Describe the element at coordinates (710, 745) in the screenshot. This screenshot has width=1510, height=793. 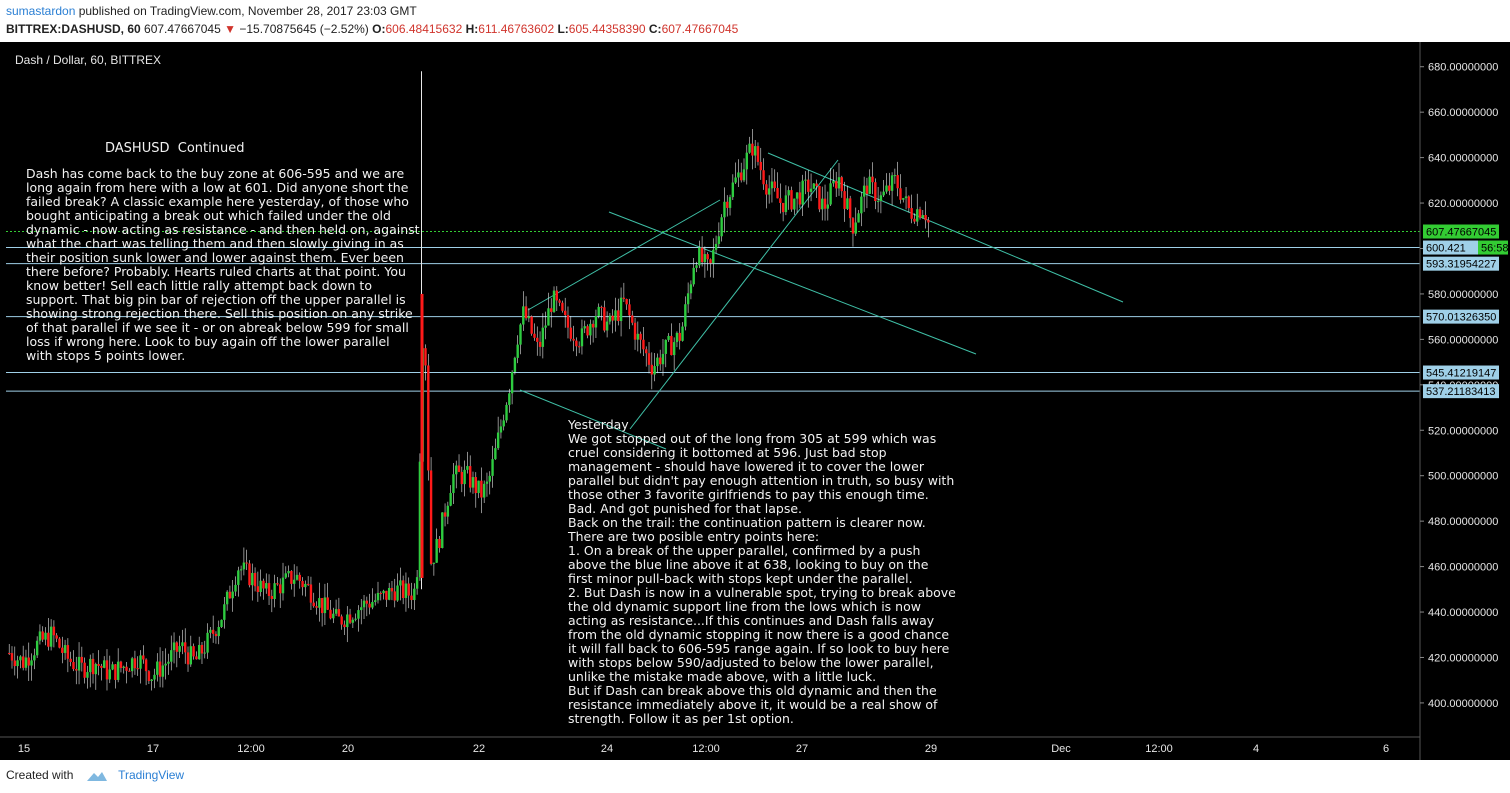
I see `time-axis: 15 17 12:00 20 22 24 12:00 27 29 Dec 12:00 4 6` at that location.